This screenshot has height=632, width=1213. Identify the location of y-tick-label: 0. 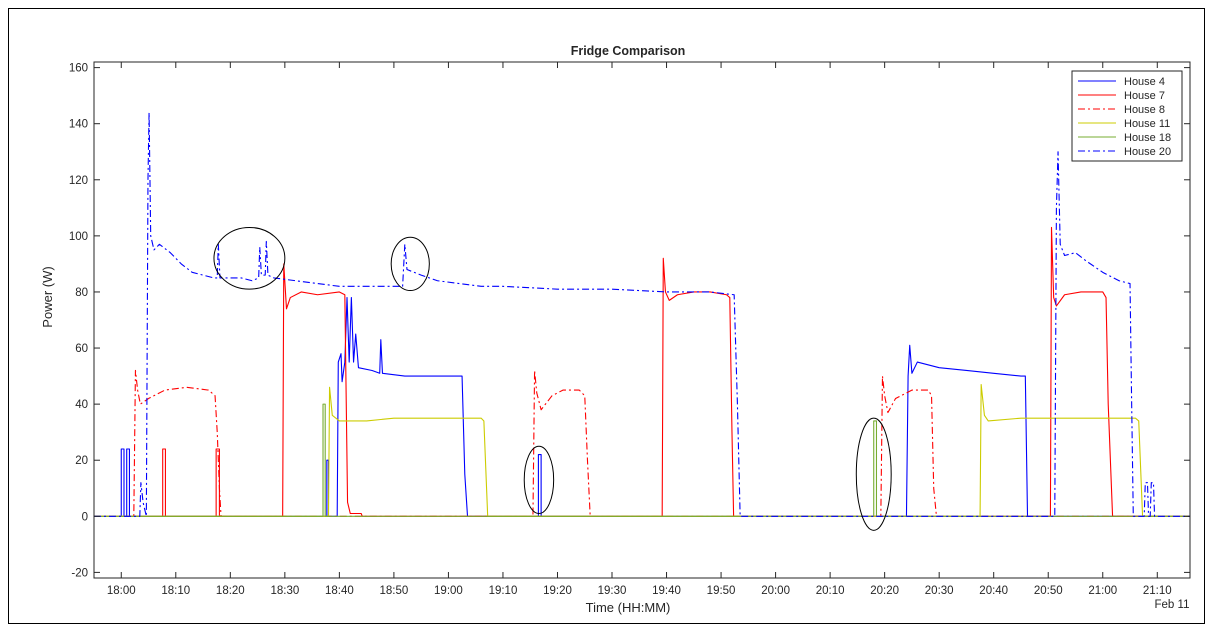
(85, 517).